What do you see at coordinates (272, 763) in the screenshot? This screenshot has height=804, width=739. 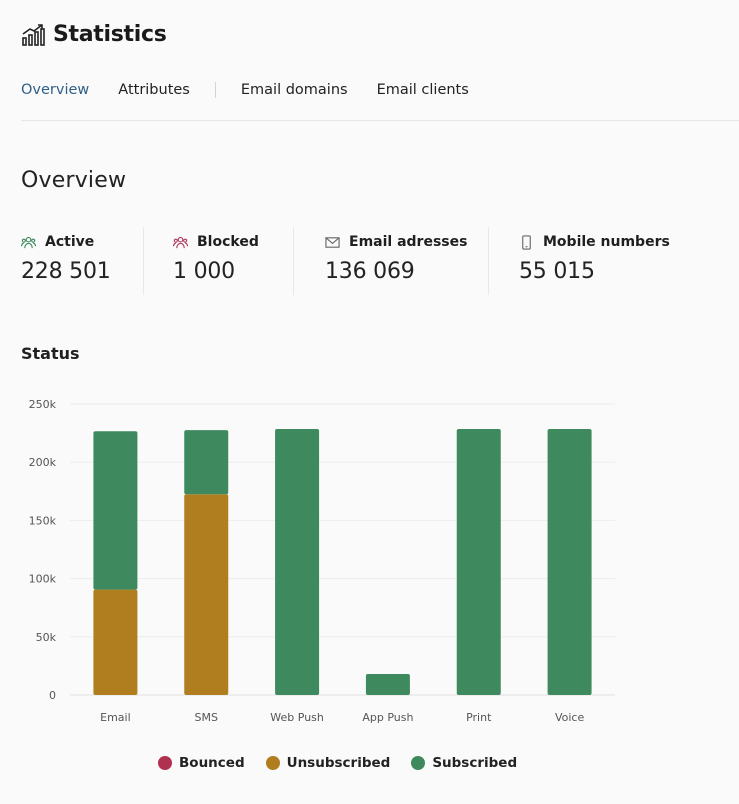 I see `legend-dot-unsubscribed` at bounding box center [272, 763].